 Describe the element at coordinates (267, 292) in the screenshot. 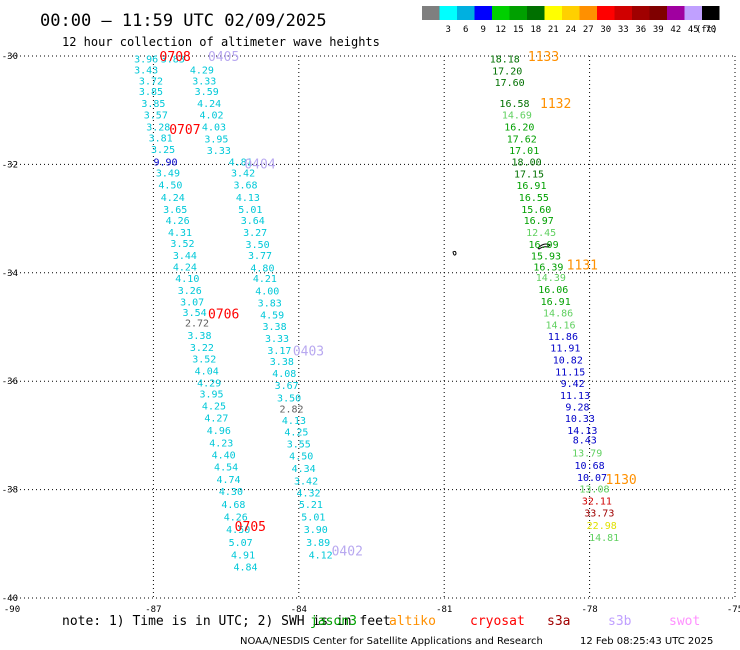

I see `wave-height-label: 4.00` at that location.